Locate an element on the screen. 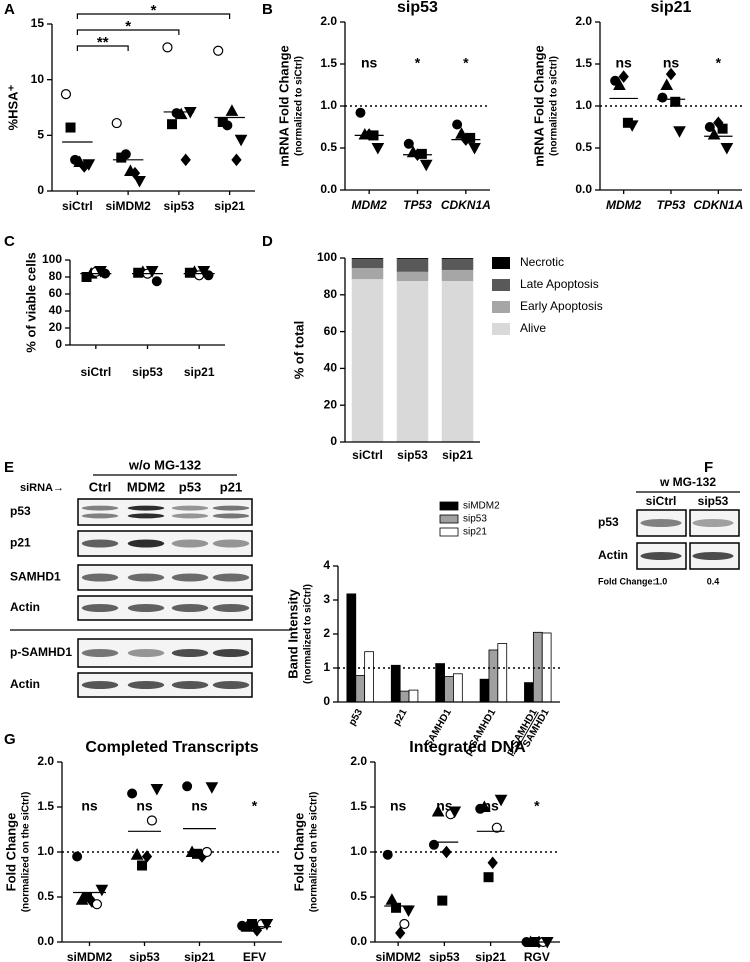 Image resolution: width=750 pixels, height=962 pixels. bracket is located at coordinates (102, 48).